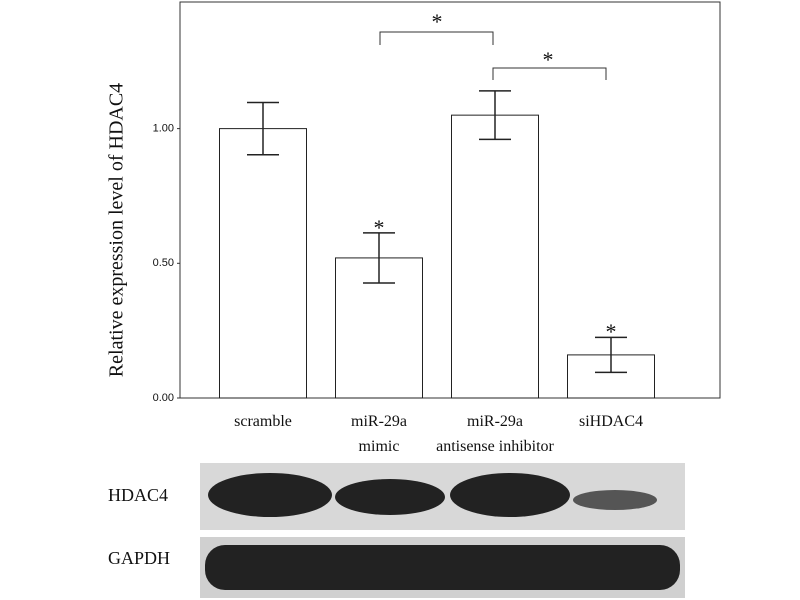  What do you see at coordinates (611, 421) in the screenshot?
I see `x-tick-label: siHDAC4` at bounding box center [611, 421].